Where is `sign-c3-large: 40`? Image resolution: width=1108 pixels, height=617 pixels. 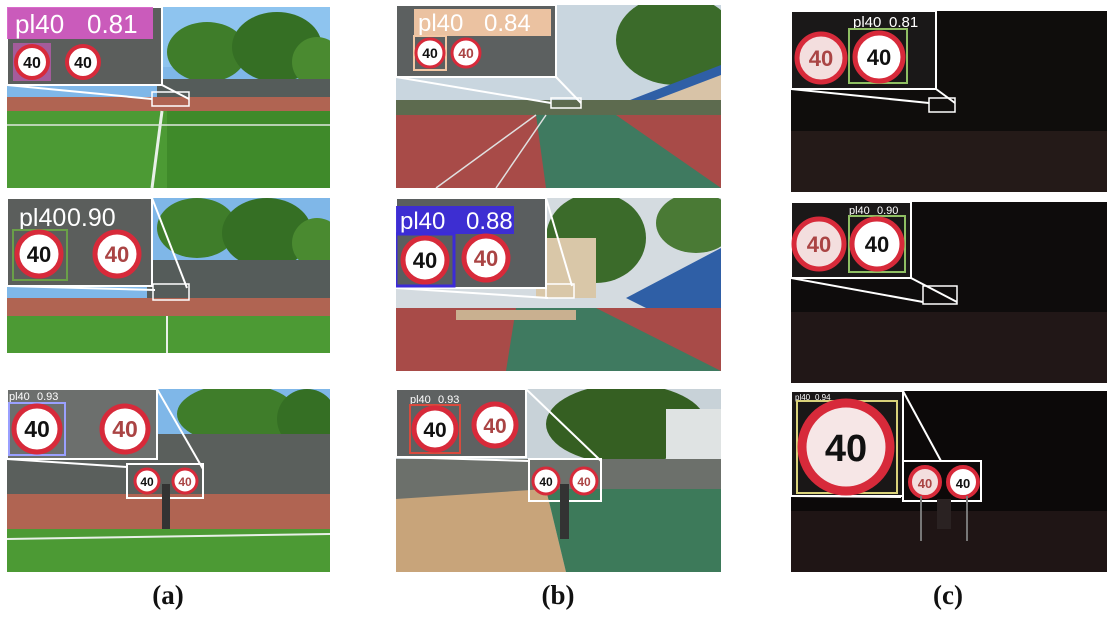
sign-c3-large: 40 is located at coordinates (846, 449).